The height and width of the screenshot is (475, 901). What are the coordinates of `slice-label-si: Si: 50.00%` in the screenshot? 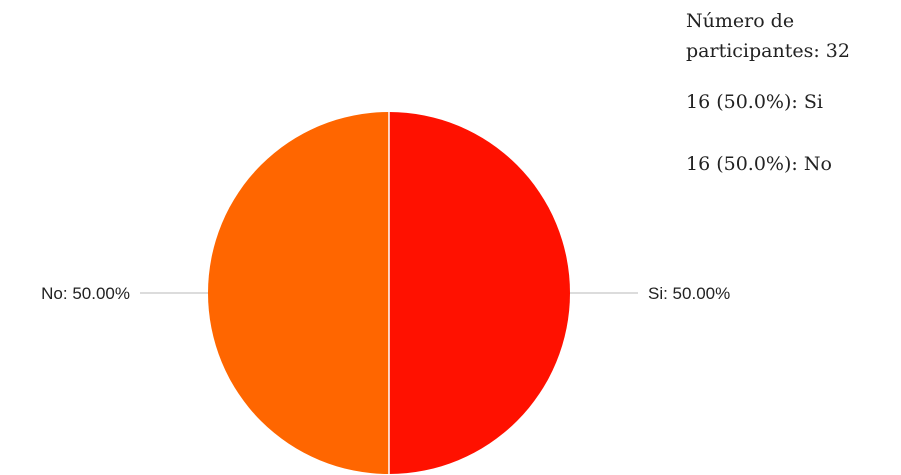 It's located at (689, 293).